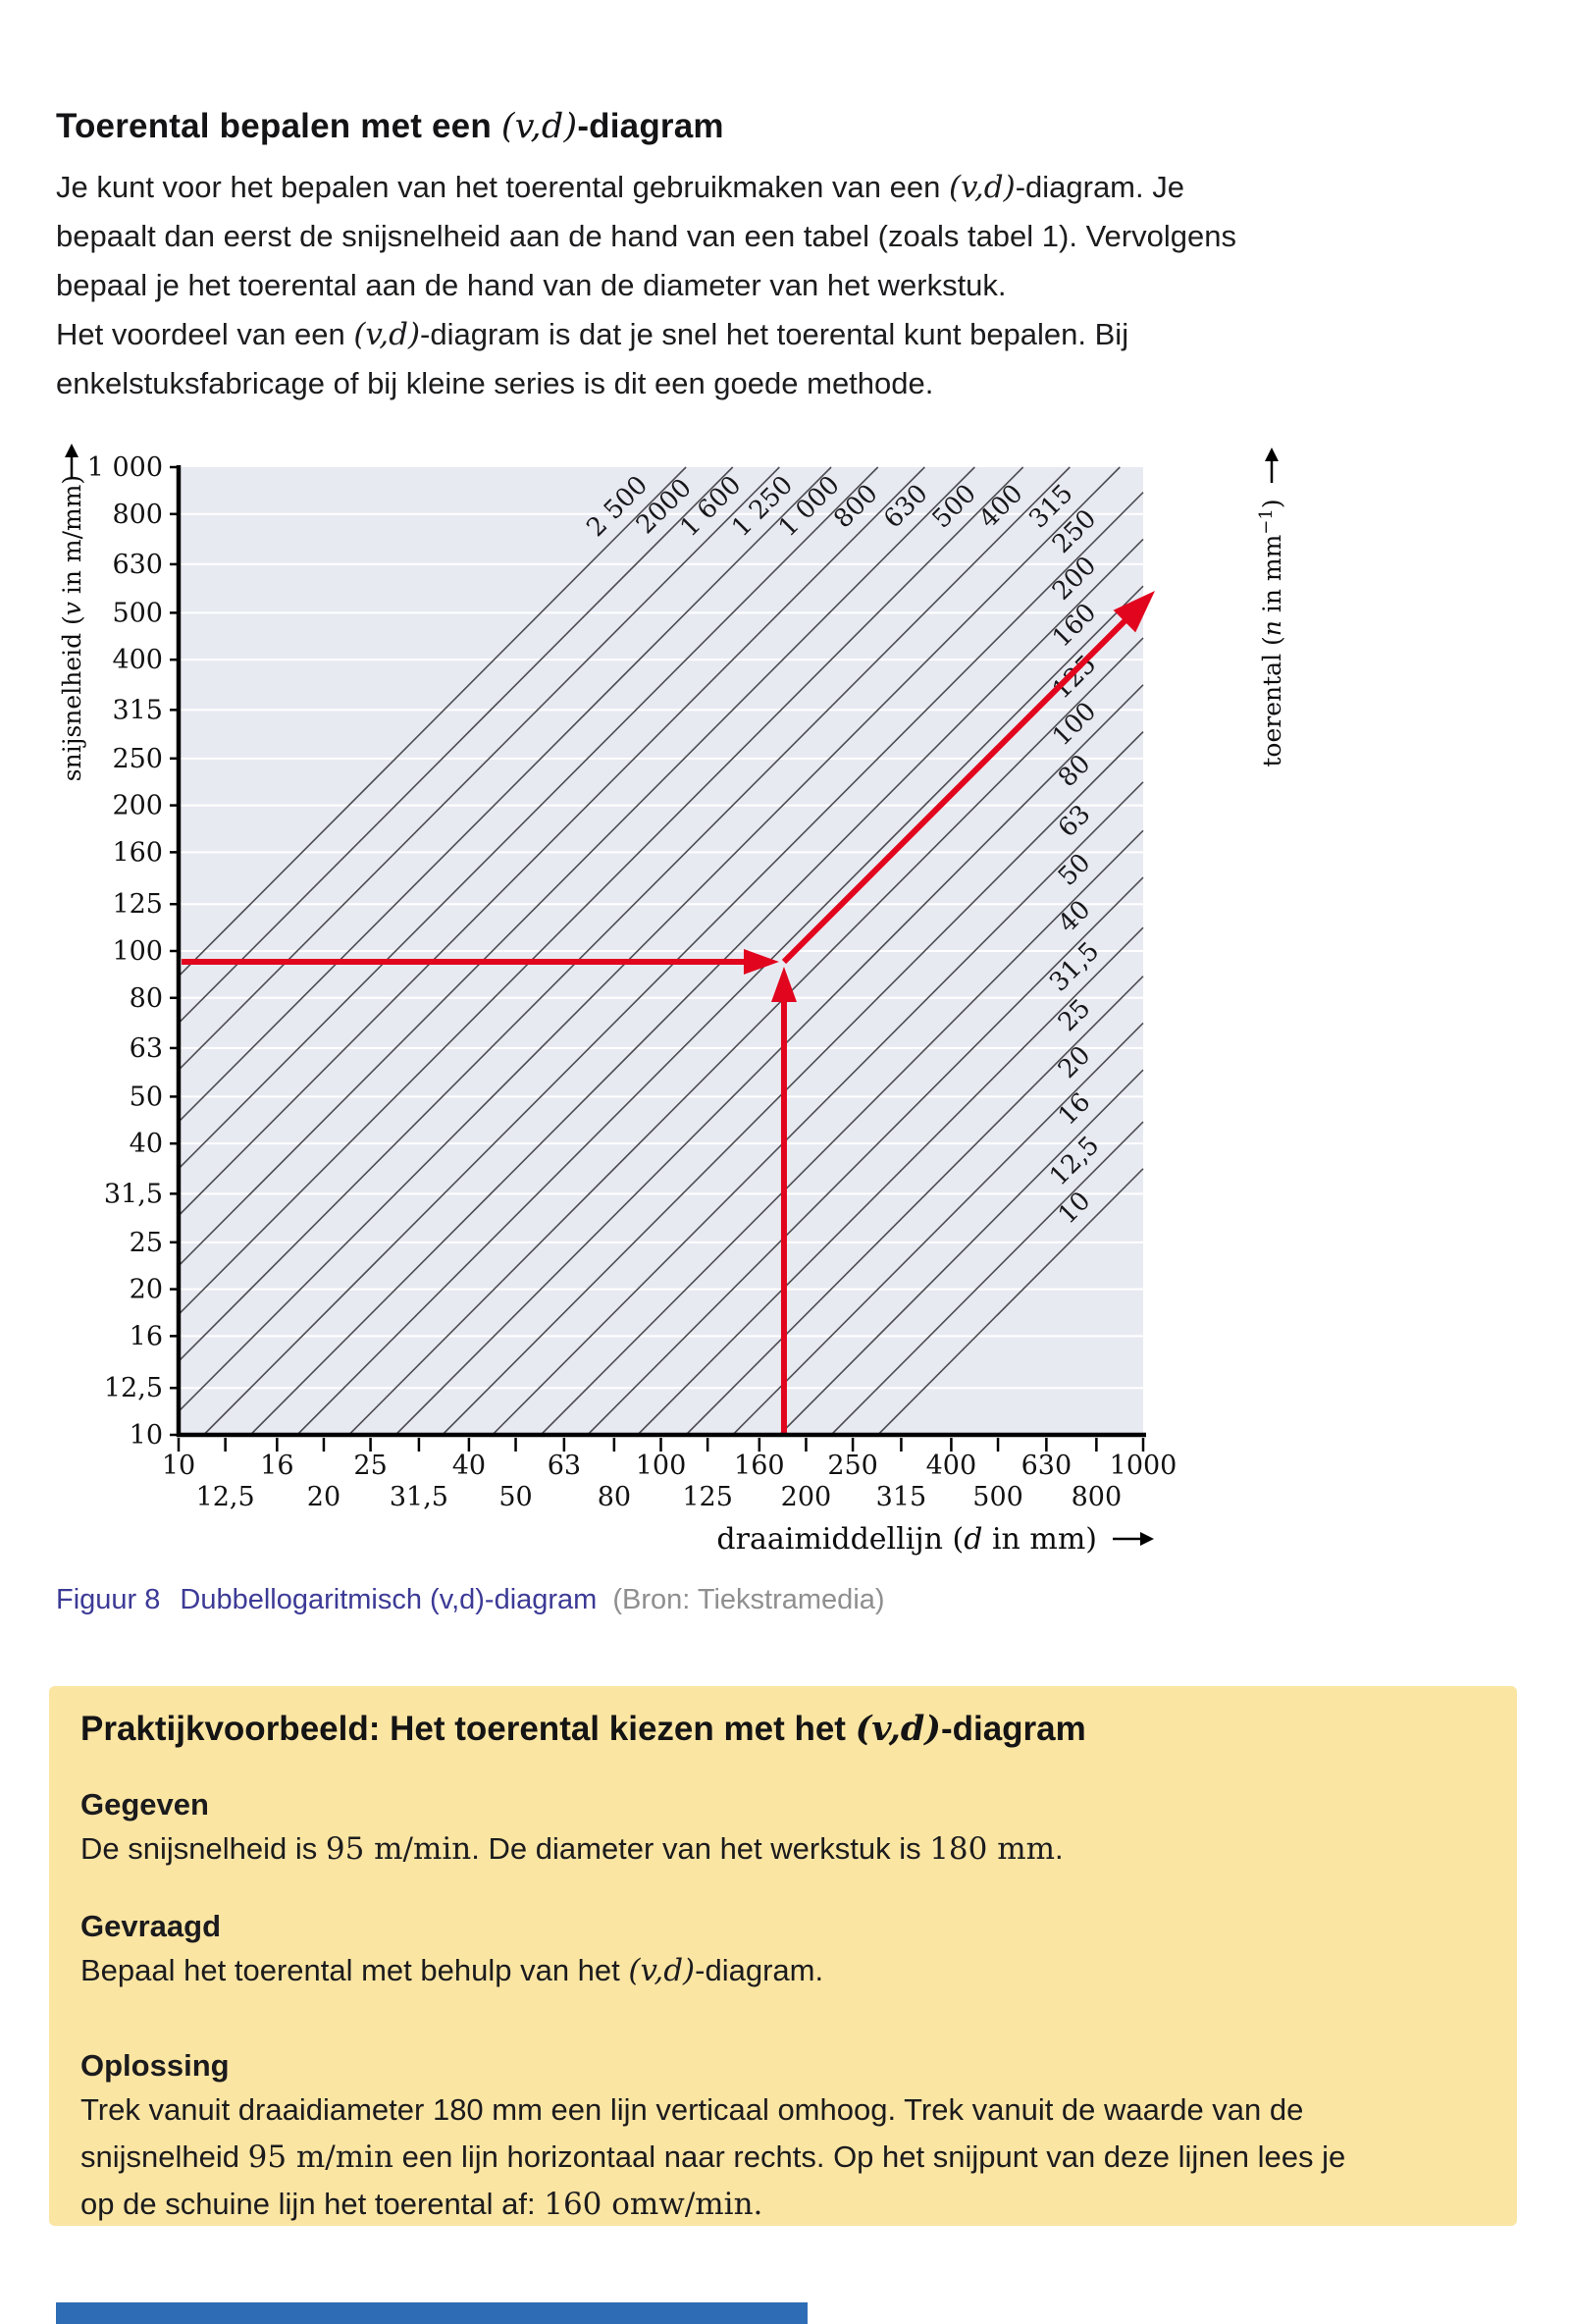 Image resolution: width=1570 pixels, height=2324 pixels. I want to click on x-axis-title: draaimiddellijn (d in mm), so click(906, 1540).